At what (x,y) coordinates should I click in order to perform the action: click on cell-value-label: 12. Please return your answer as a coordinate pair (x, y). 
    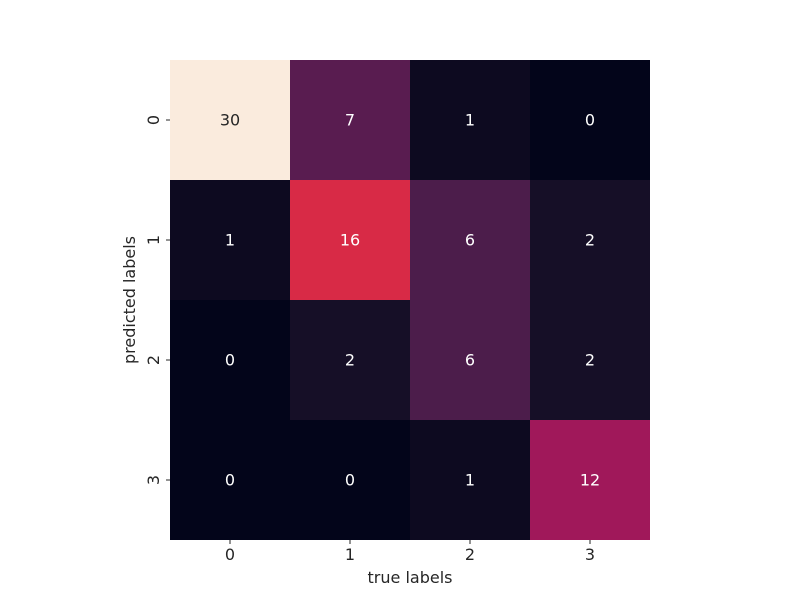
    Looking at the image, I should click on (590, 480).